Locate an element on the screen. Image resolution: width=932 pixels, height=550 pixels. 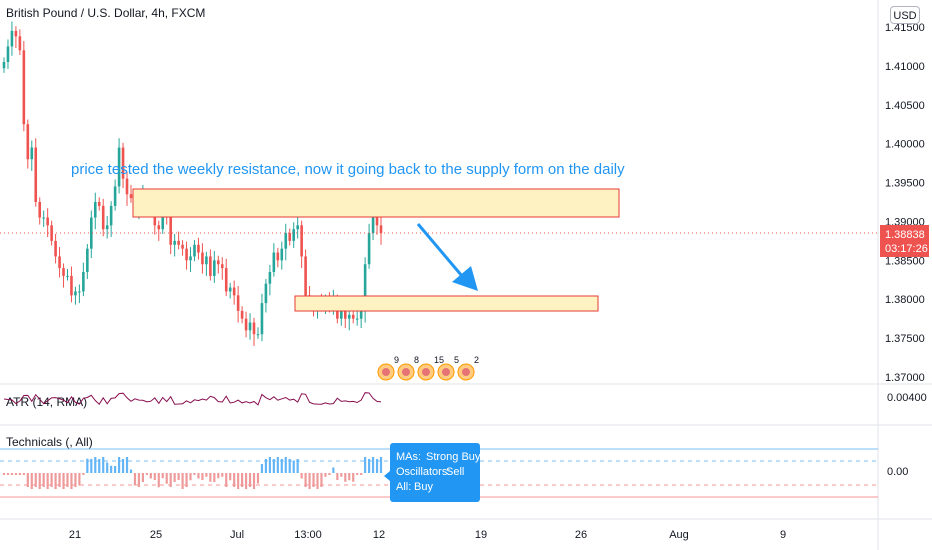
event-flag-count: 9 is located at coordinates (396, 360).